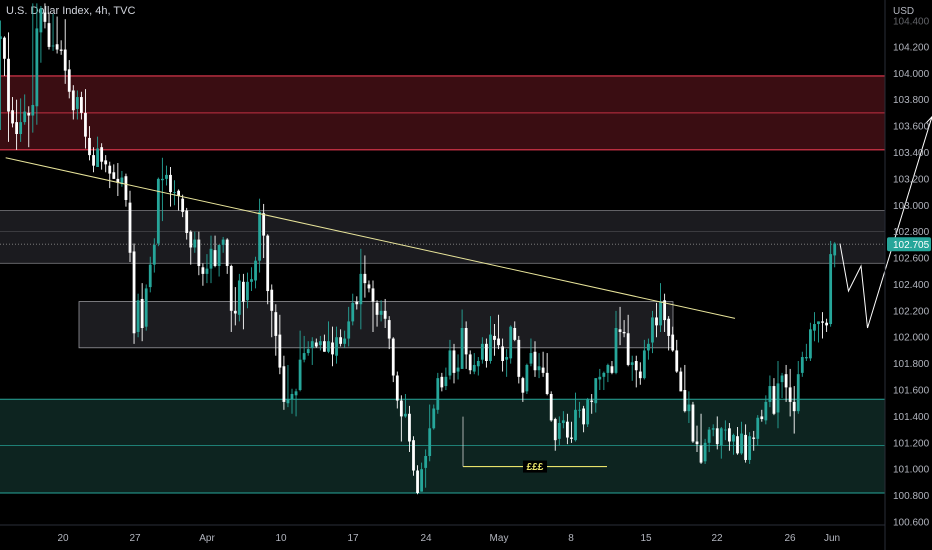 The height and width of the screenshot is (550, 932). I want to click on price-tick: 102.600, so click(911, 259).